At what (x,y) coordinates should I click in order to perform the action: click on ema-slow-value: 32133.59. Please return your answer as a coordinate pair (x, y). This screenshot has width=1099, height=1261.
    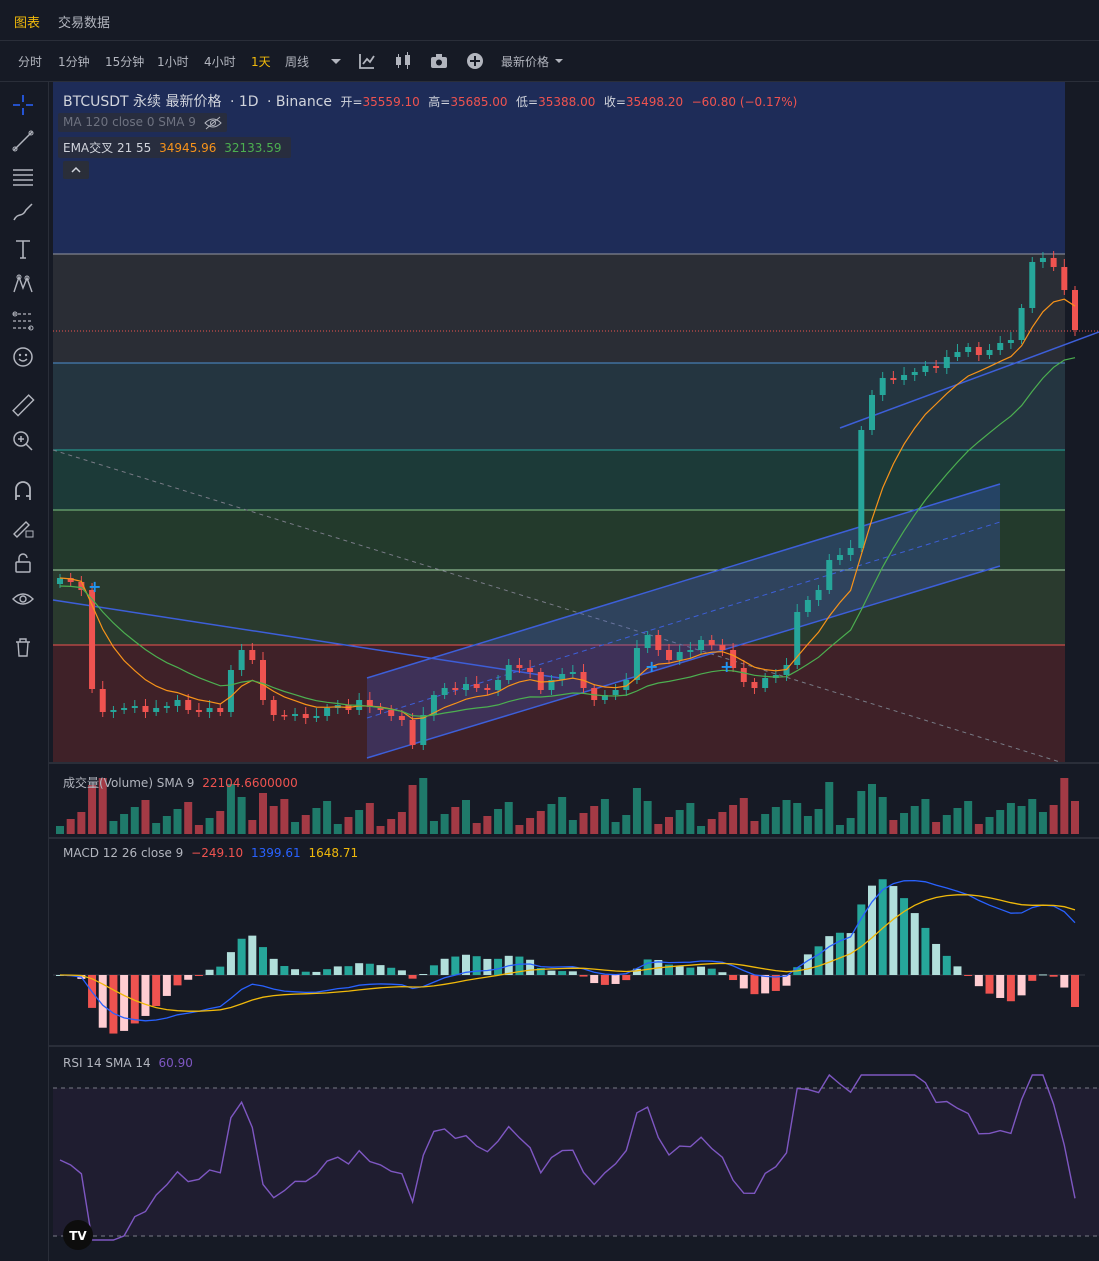
    Looking at the image, I should click on (253, 148).